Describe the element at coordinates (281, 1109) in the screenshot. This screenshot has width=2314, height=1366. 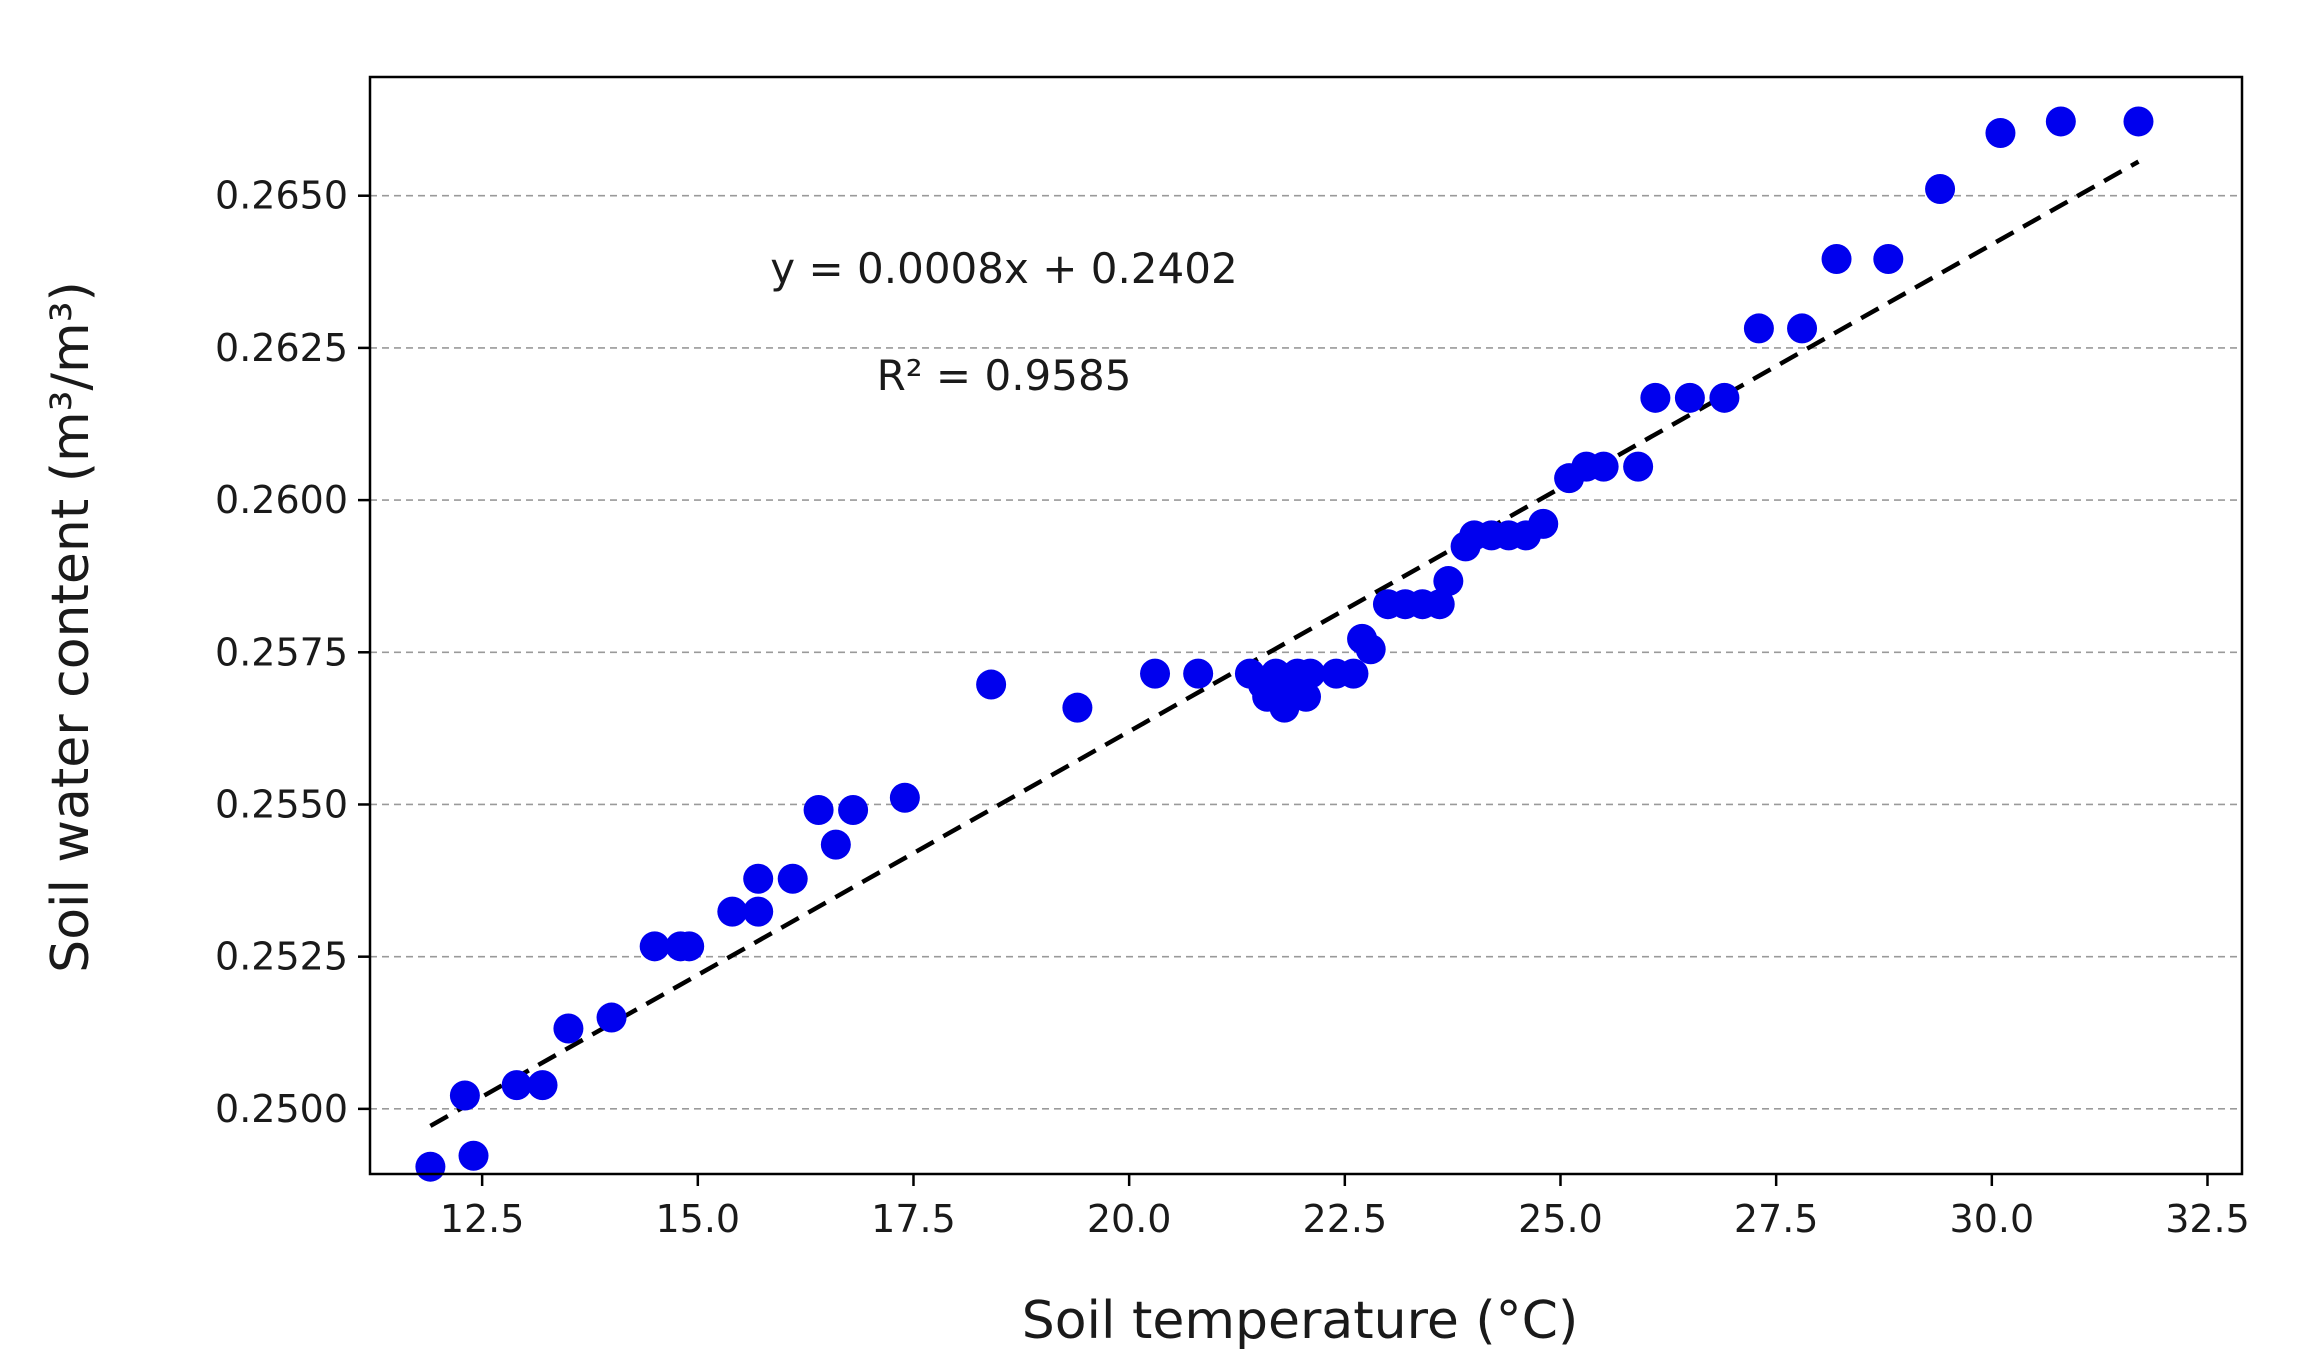
I see `y-tick-label: 0.2500` at that location.